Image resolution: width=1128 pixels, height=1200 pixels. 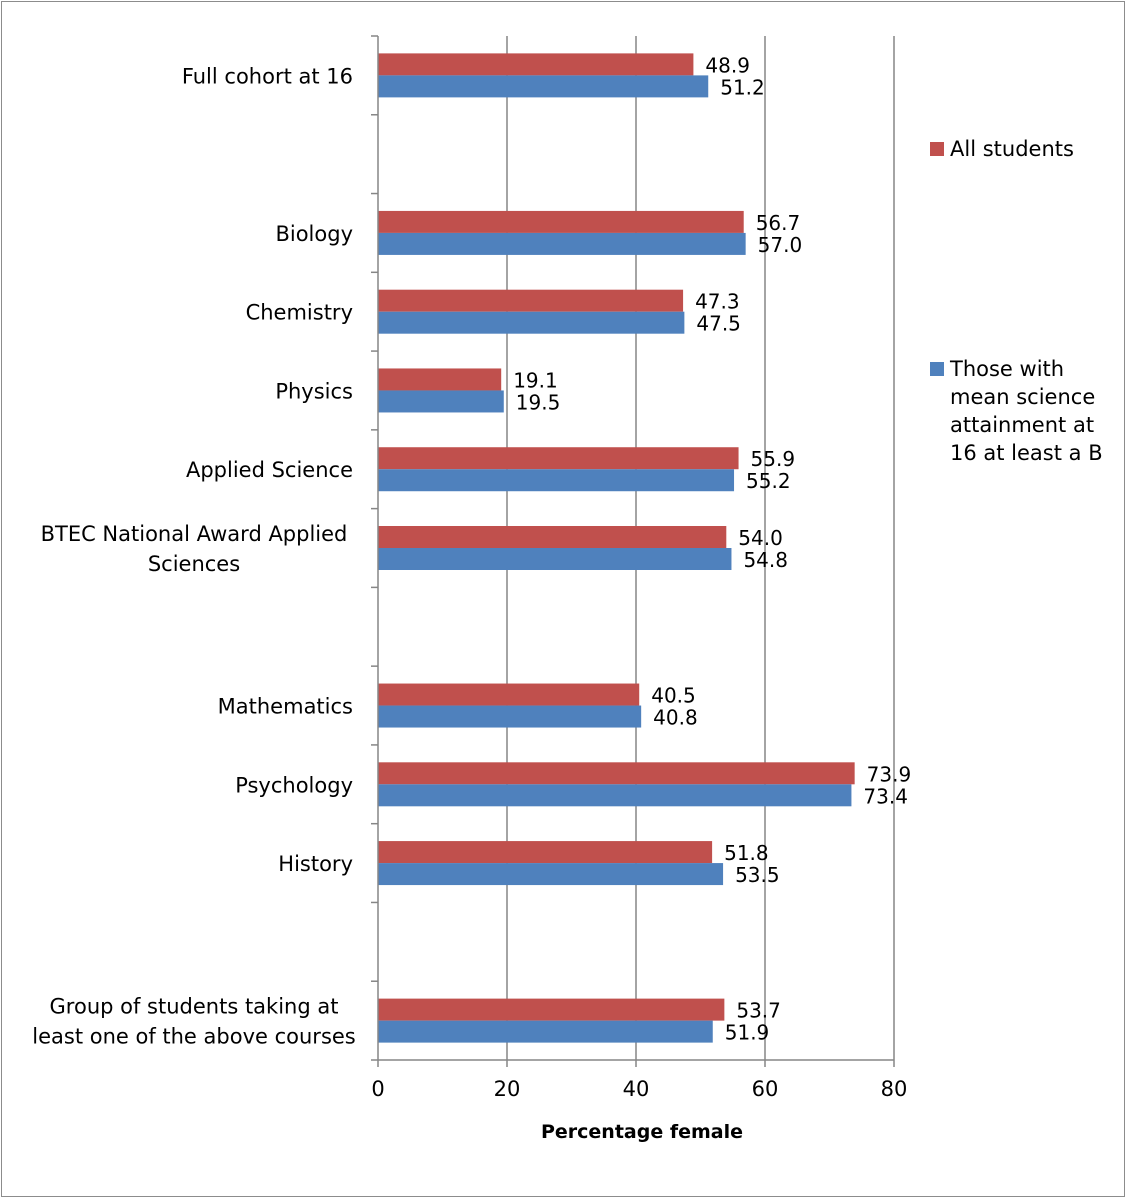 What do you see at coordinates (377, 1089) in the screenshot?
I see `x-tick-label-0: 0` at bounding box center [377, 1089].